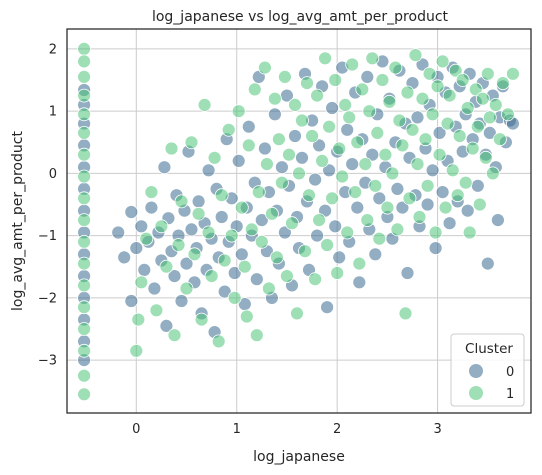  Describe the element at coordinates (18, 221) in the screenshot. I see `y-axis-label: log_avg_amt_per_product` at that location.